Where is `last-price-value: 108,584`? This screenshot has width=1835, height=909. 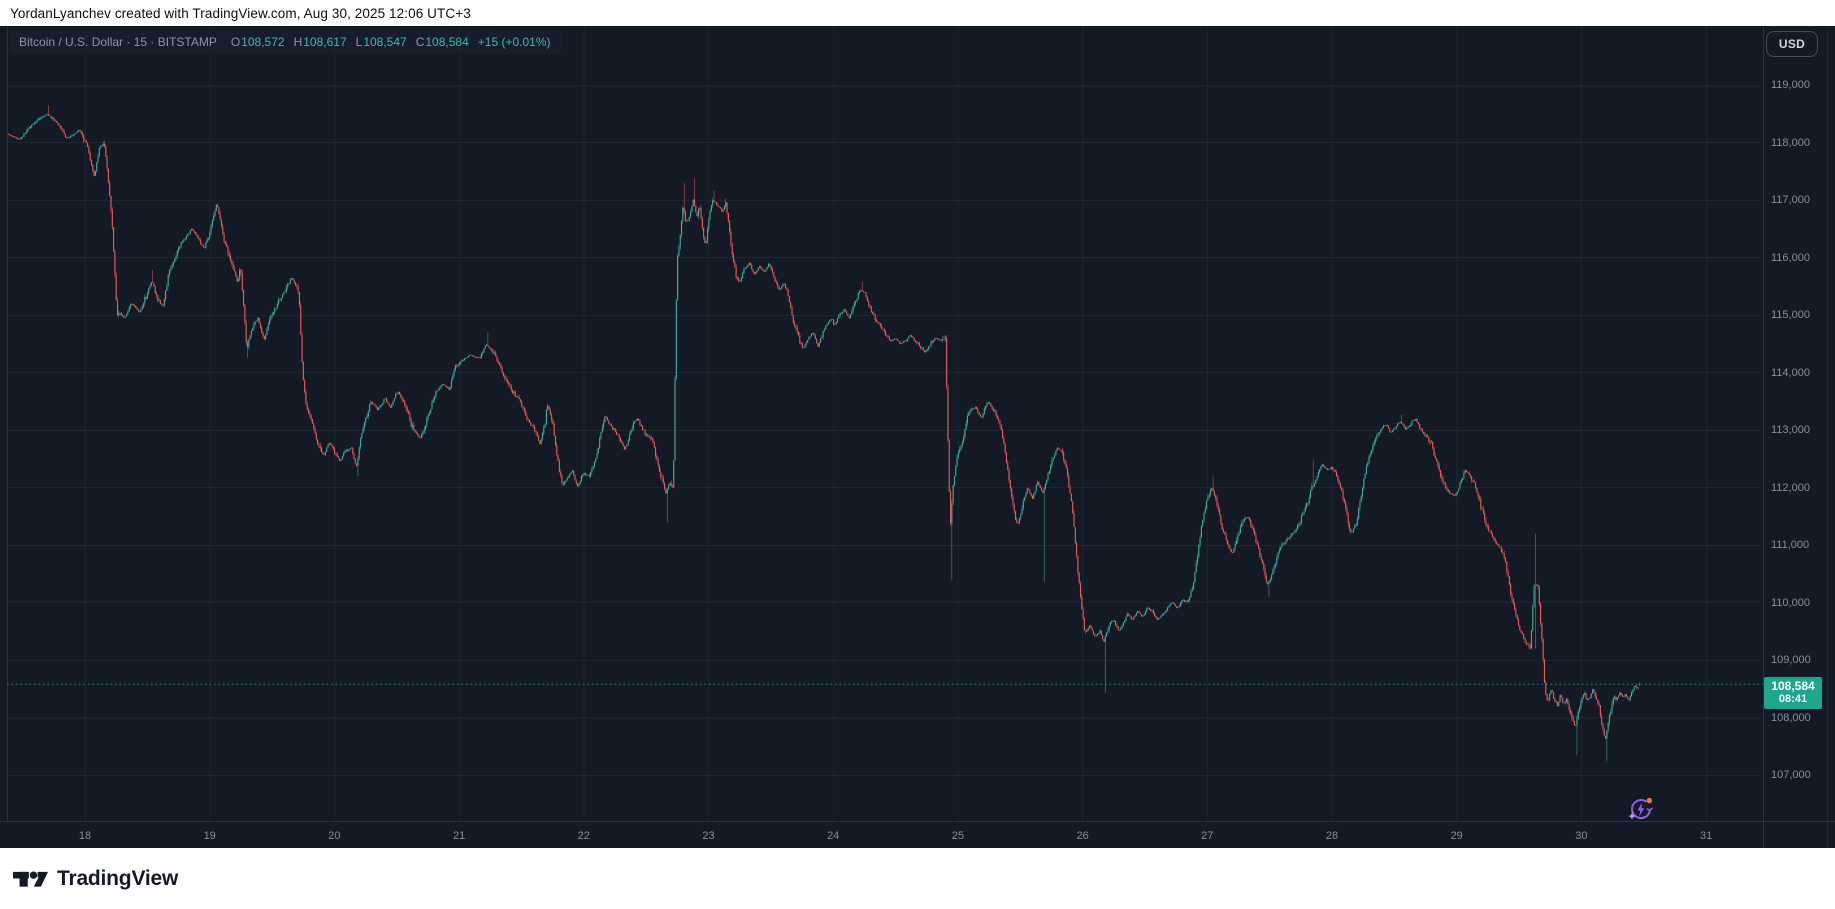 last-price-value: 108,584 is located at coordinates (1793, 686).